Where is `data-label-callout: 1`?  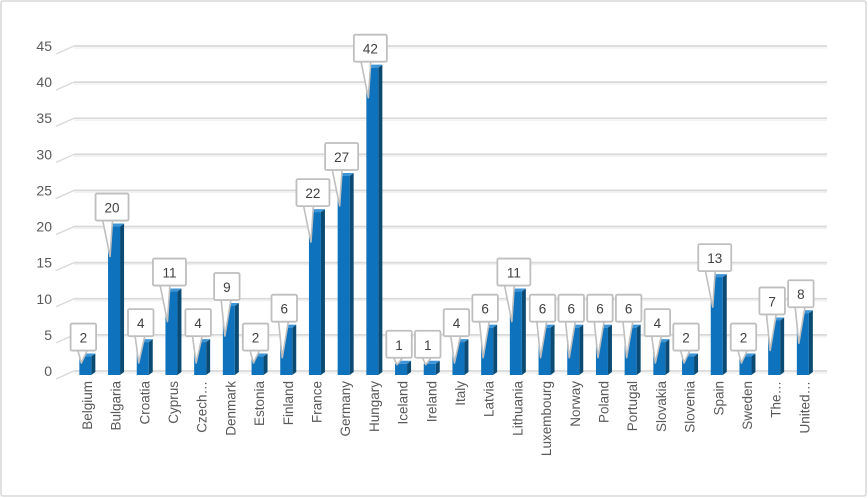 data-label-callout: 1 is located at coordinates (399, 347).